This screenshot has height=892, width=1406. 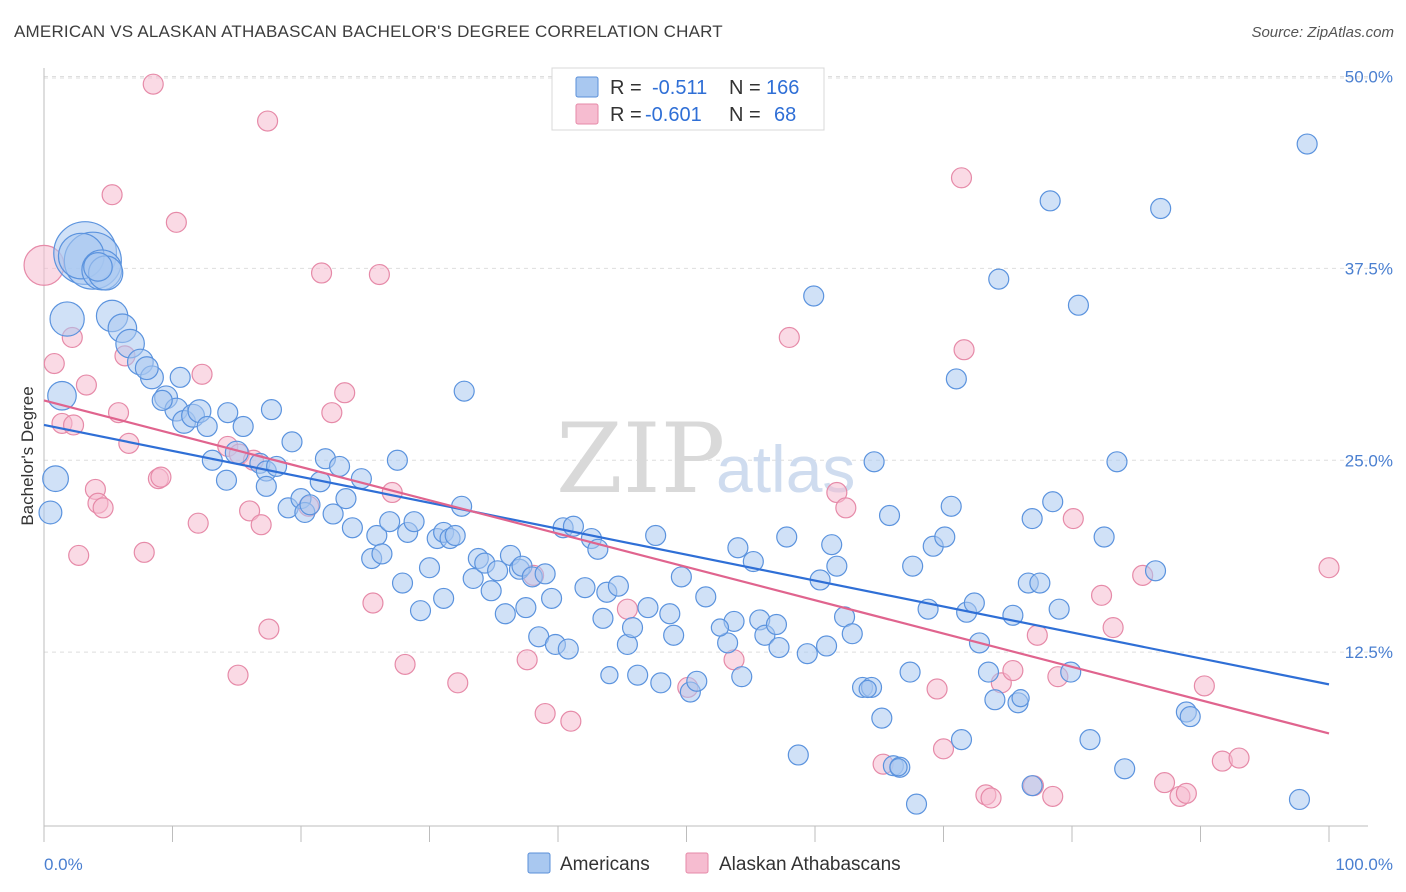 I want to click on legend-n-label-1: N =, so click(x=745, y=88).